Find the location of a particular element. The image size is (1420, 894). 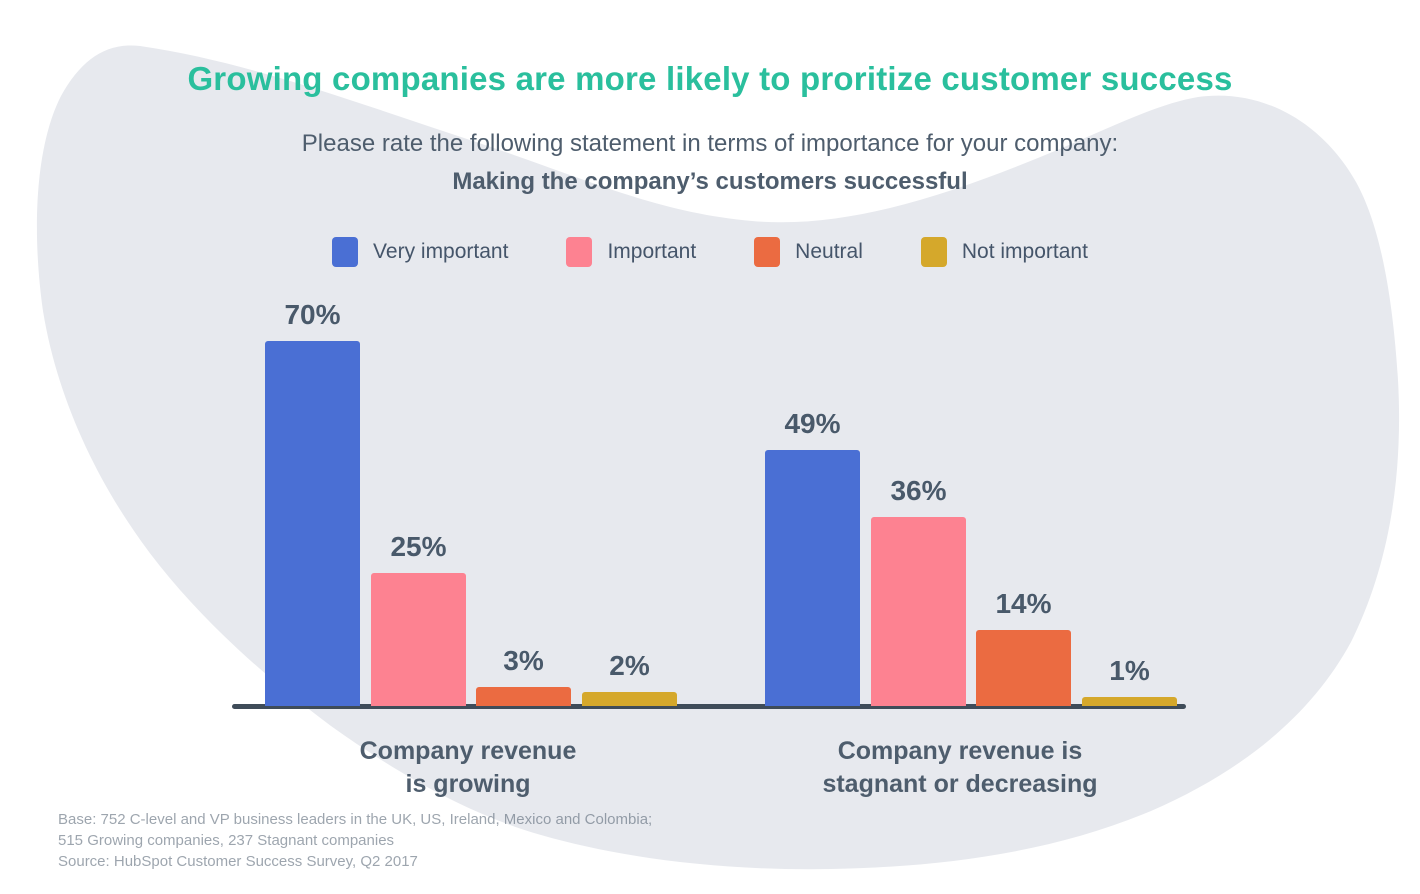

bar-value-label: 25% is located at coordinates (418, 546).